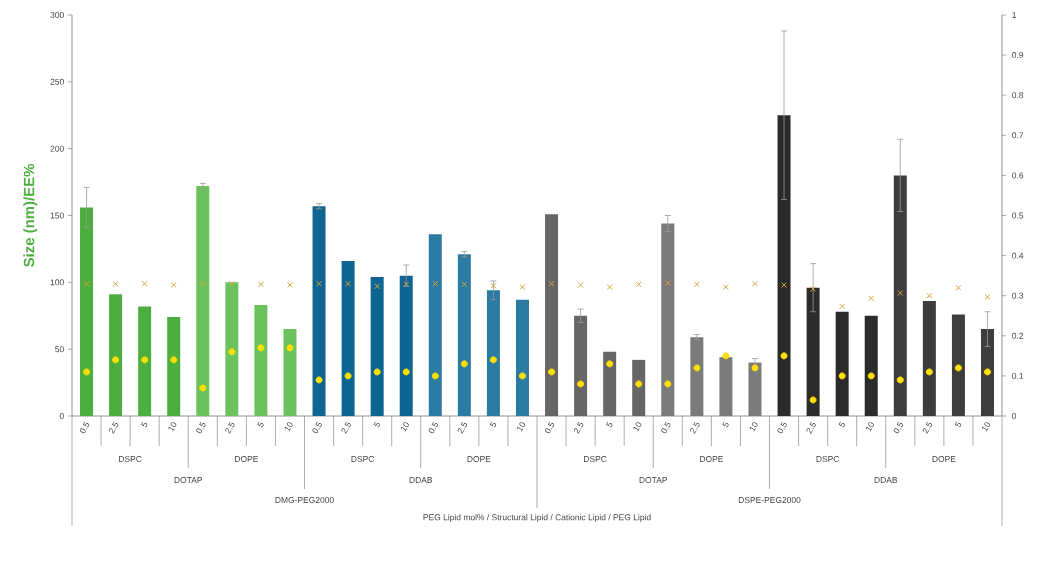  I want to click on y2-tick-label: 0, so click(1014, 416).